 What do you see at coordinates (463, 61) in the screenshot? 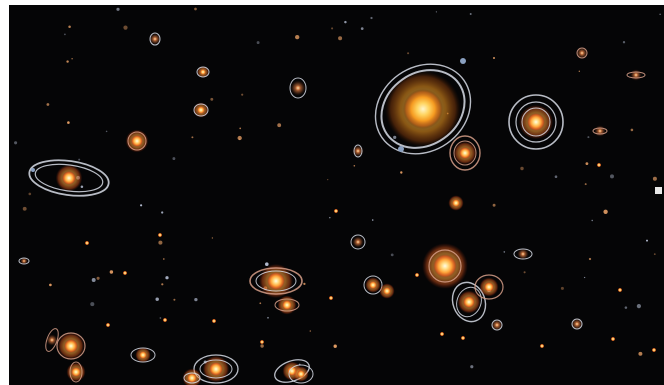
I see `planet` at bounding box center [463, 61].